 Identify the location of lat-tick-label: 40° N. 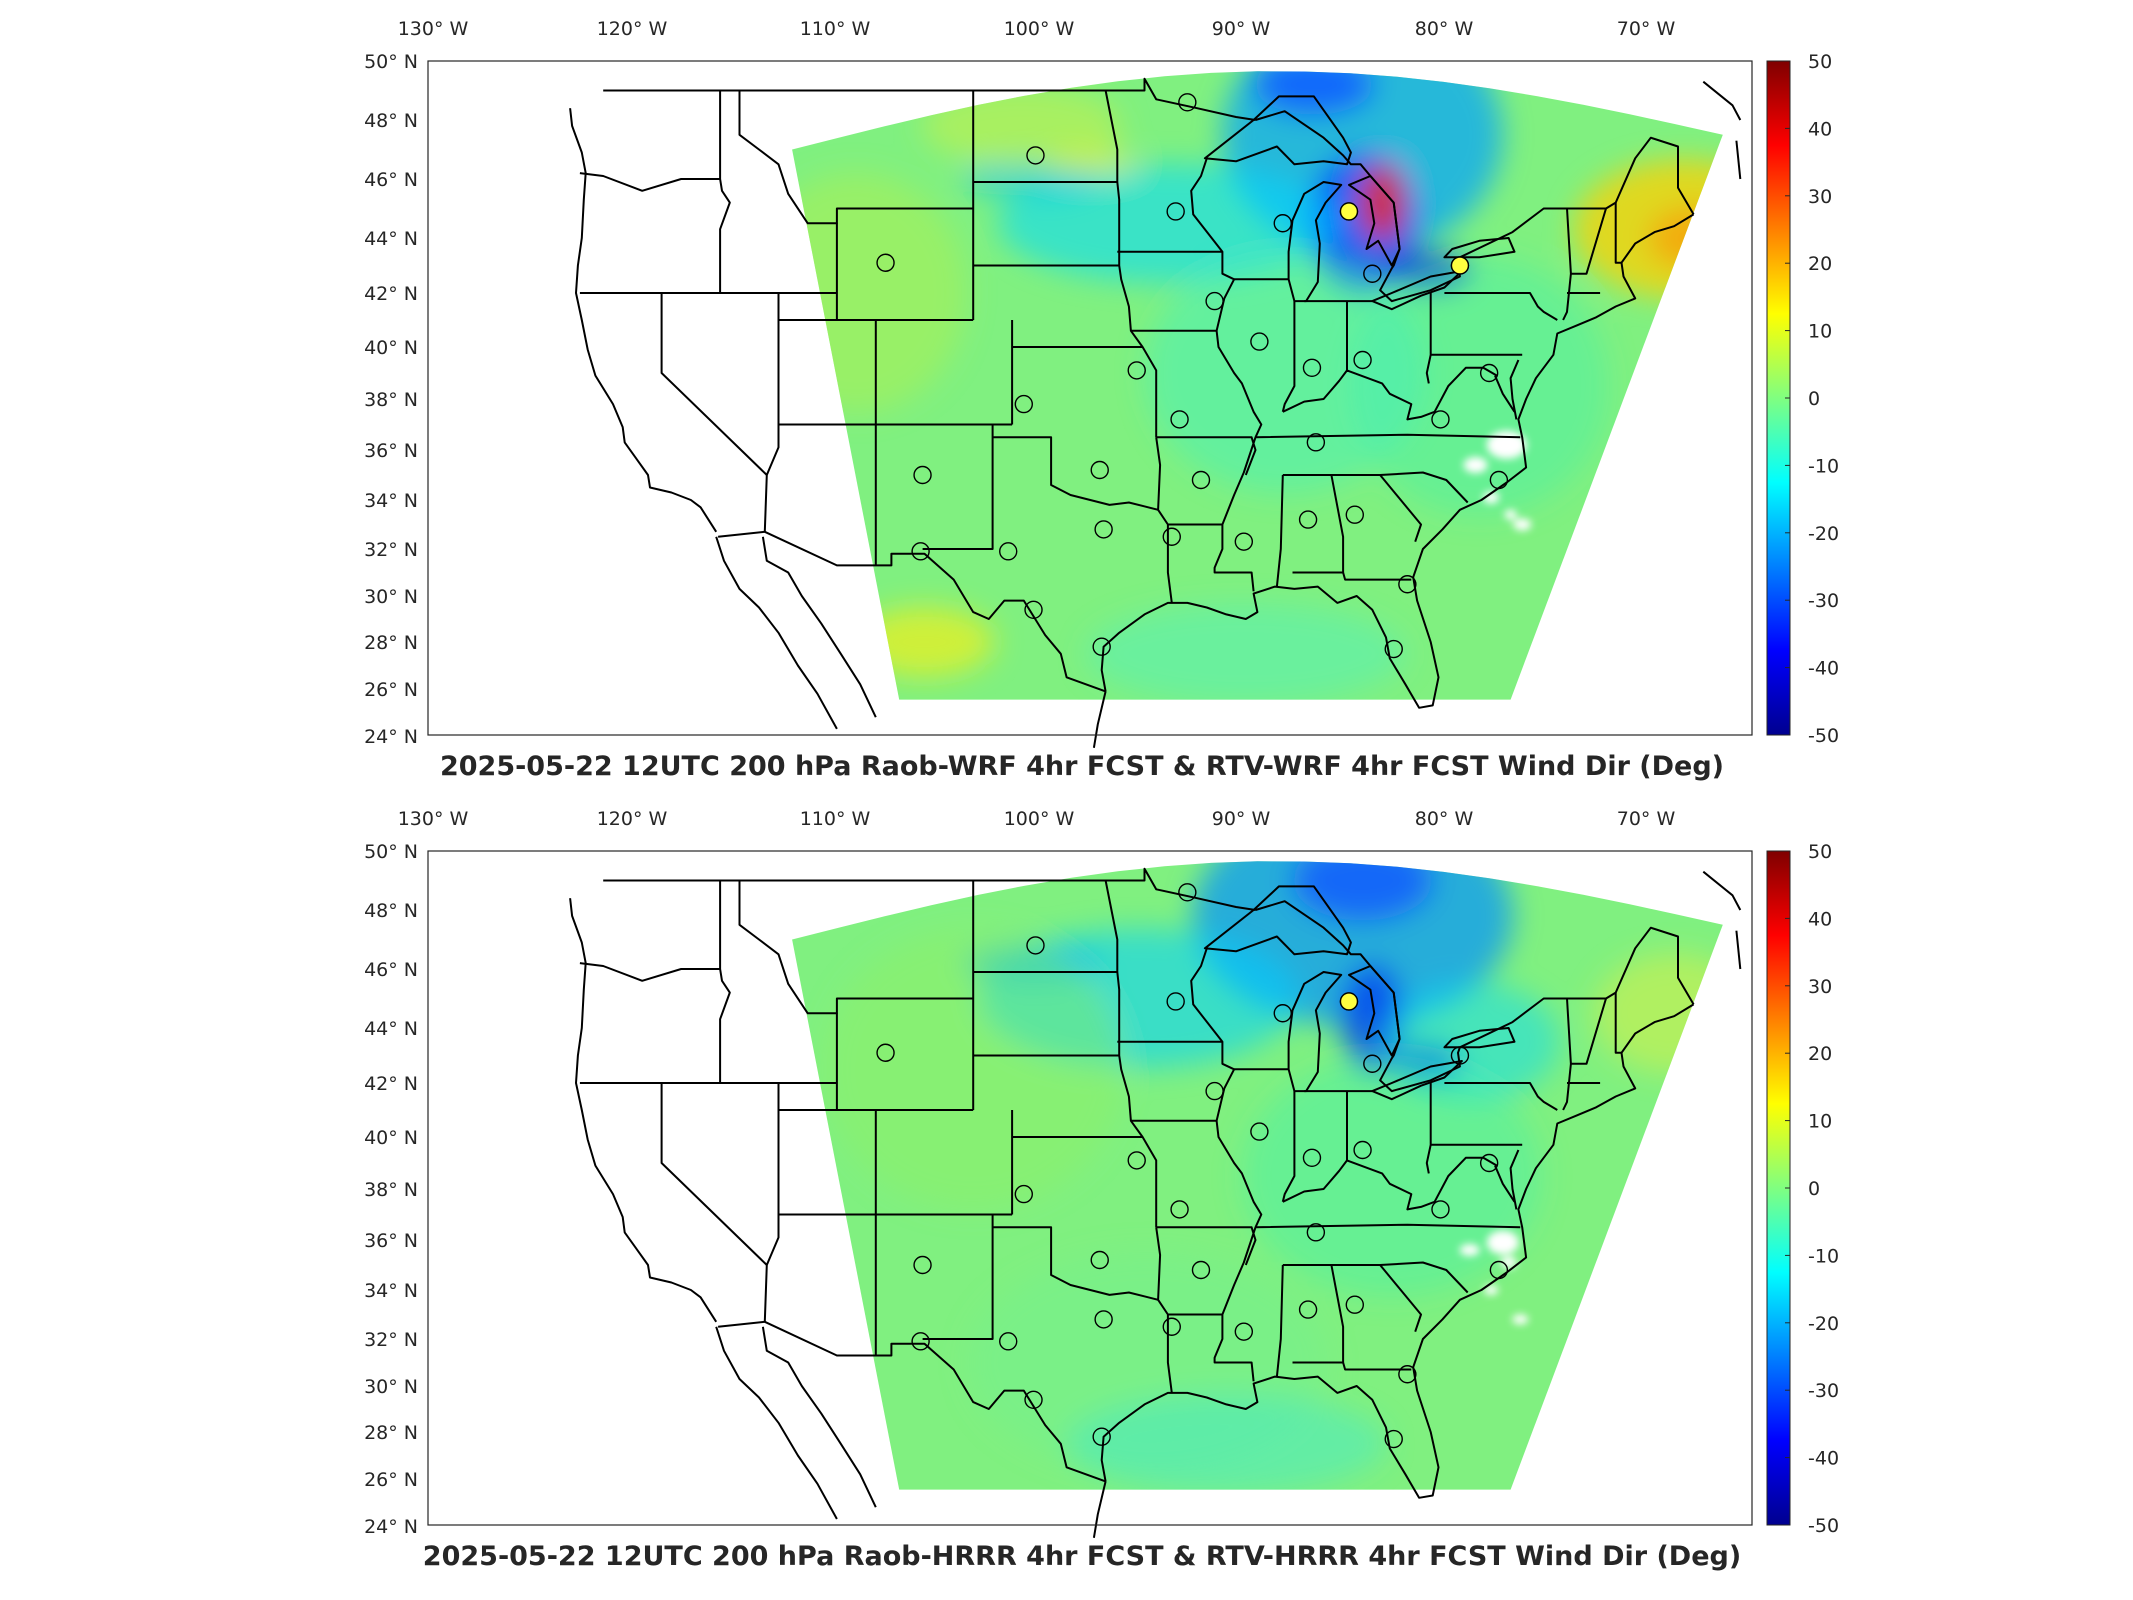
(391, 1138).